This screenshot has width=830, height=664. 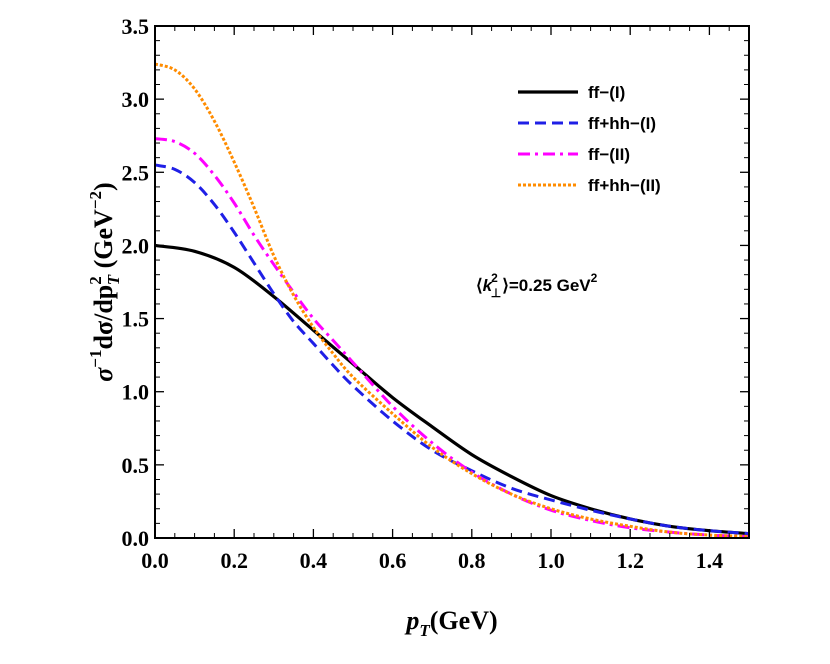 What do you see at coordinates (393, 560) in the screenshot?
I see `x-tick-label: 0.6` at bounding box center [393, 560].